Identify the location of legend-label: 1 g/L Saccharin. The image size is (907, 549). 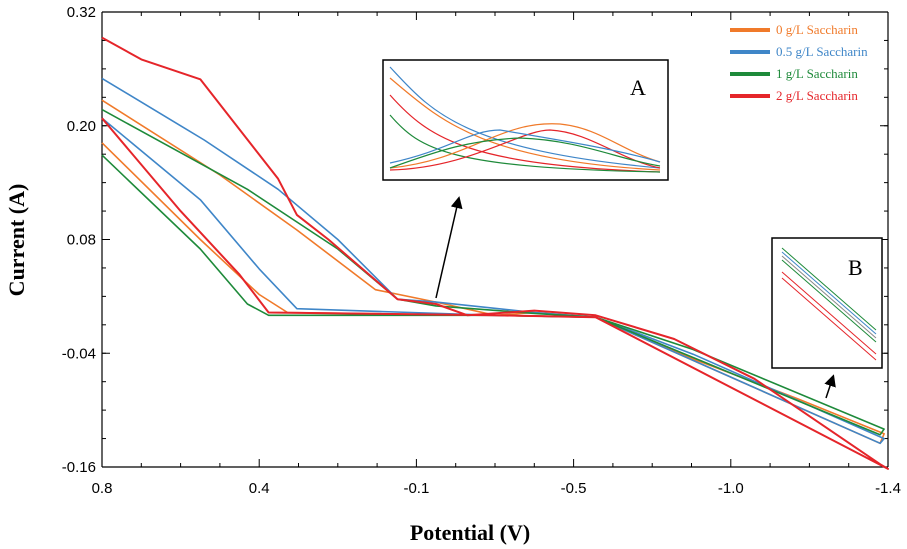
(817, 73).